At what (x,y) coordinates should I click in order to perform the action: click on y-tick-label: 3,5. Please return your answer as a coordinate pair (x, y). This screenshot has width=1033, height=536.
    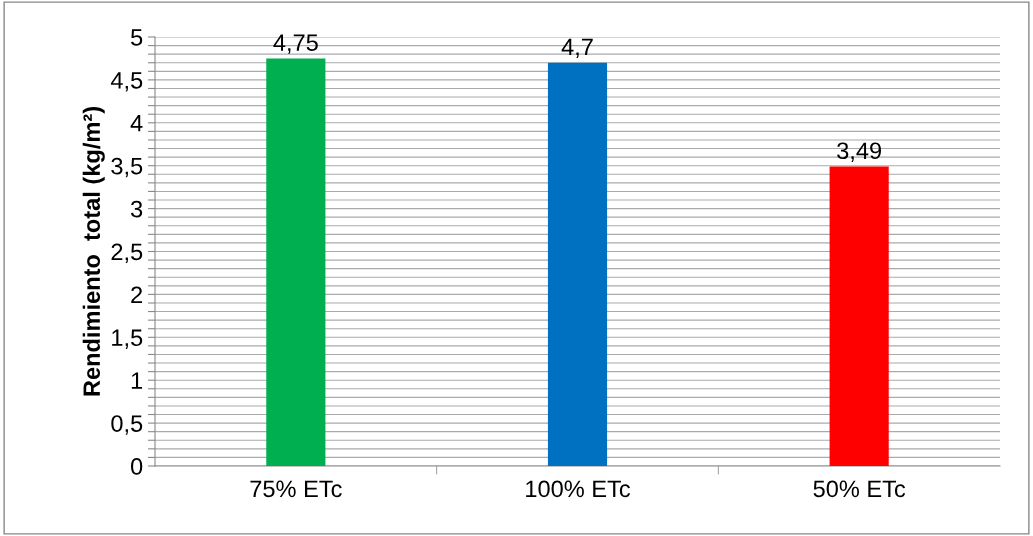
    Looking at the image, I should click on (127, 167).